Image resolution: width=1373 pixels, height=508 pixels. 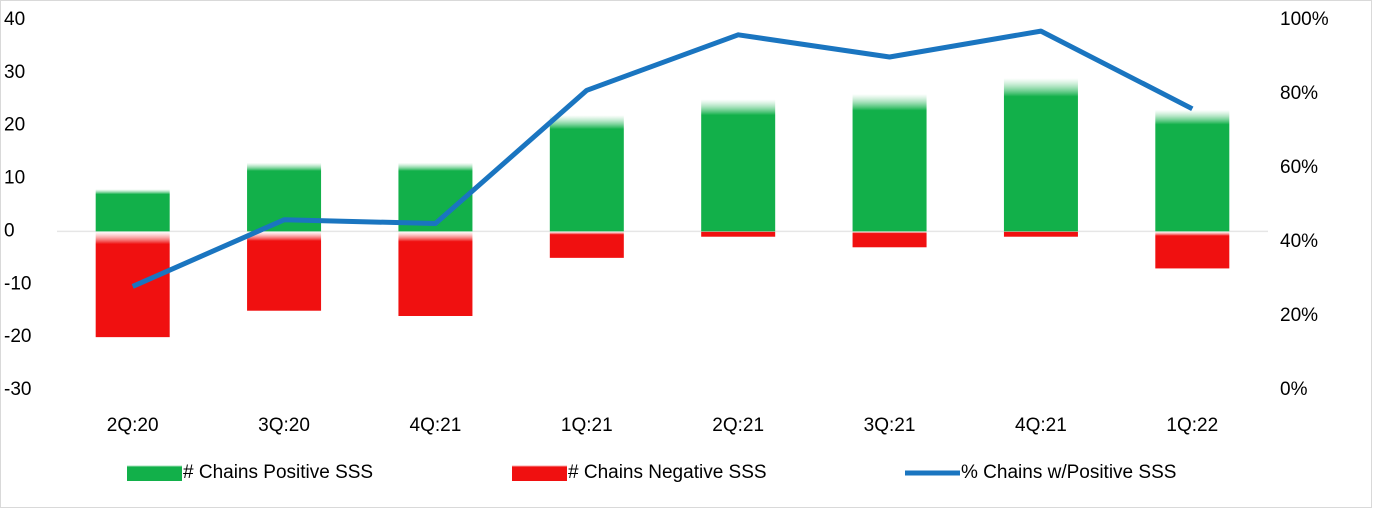 What do you see at coordinates (17, 389) in the screenshot?
I see `y-tick-label: -30` at bounding box center [17, 389].